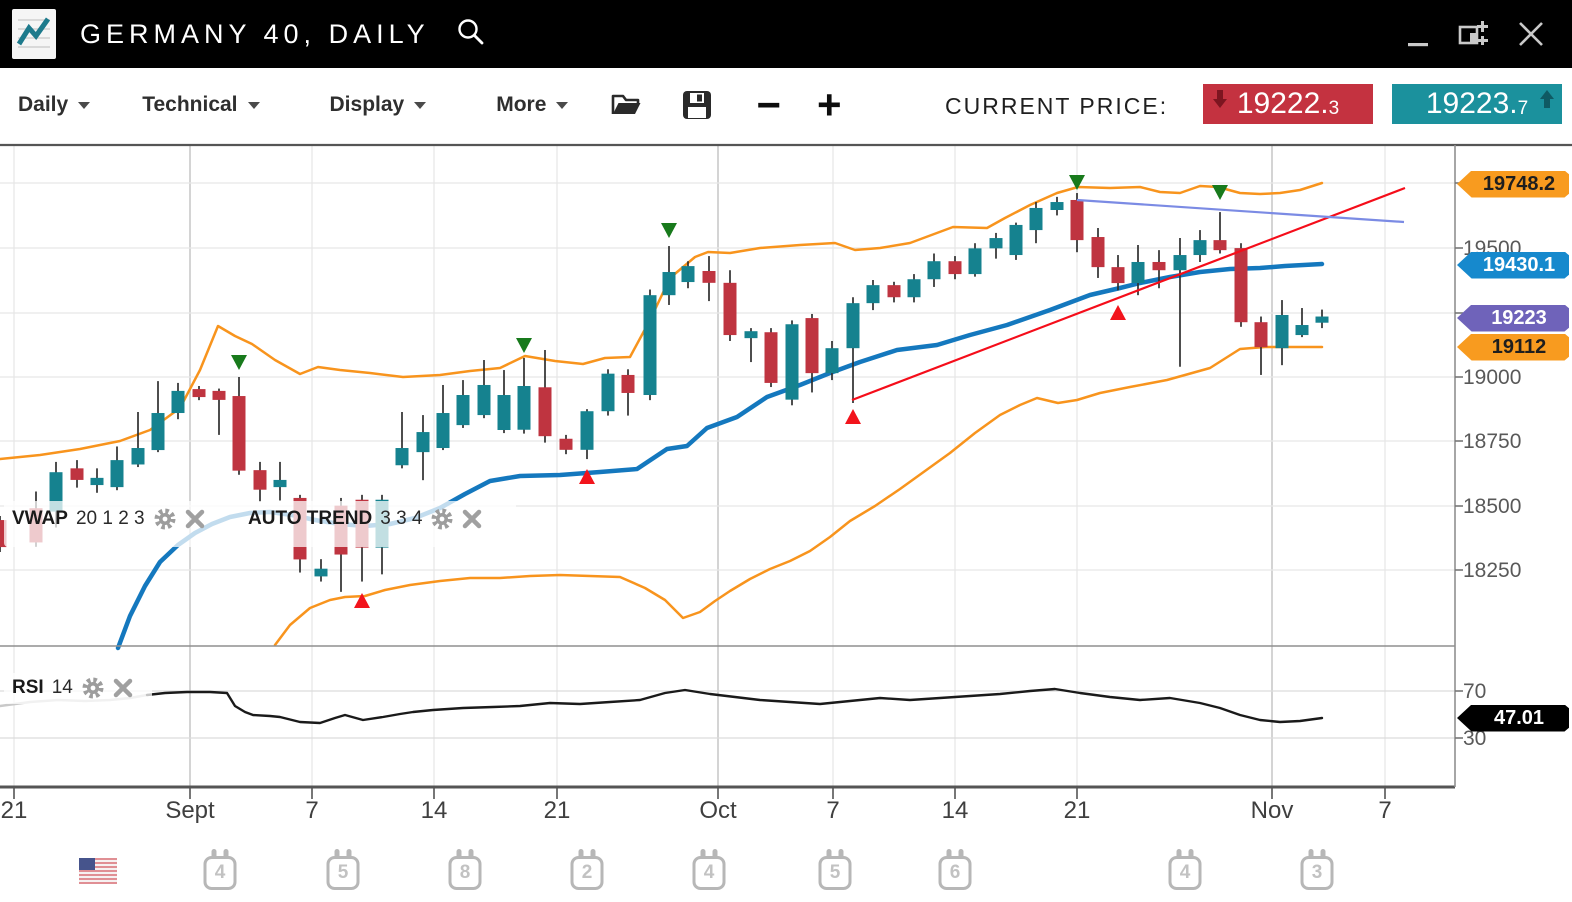 This screenshot has height=902, width=1572. What do you see at coordinates (697, 105) in the screenshot?
I see `save-icon` at bounding box center [697, 105].